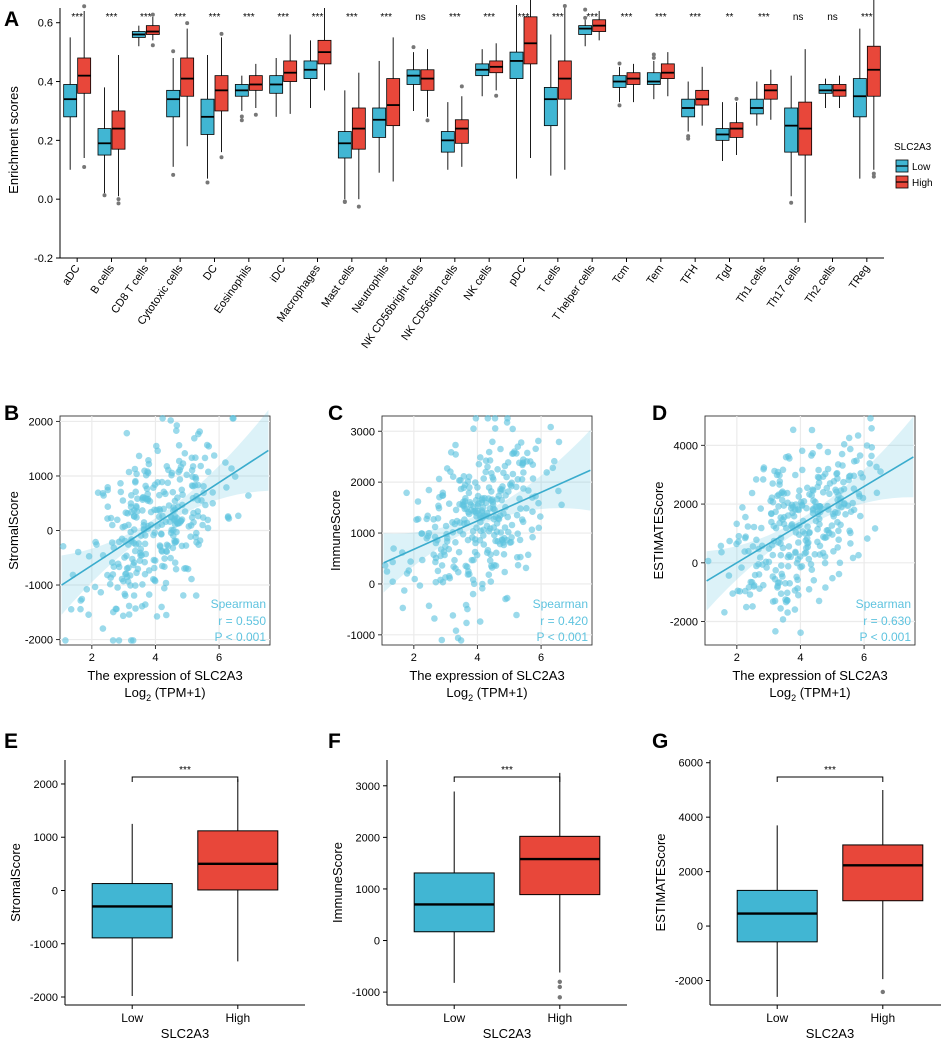 This screenshot has height=1045, width=941. I want to click on panel-a-category-label: DC, so click(210, 273).